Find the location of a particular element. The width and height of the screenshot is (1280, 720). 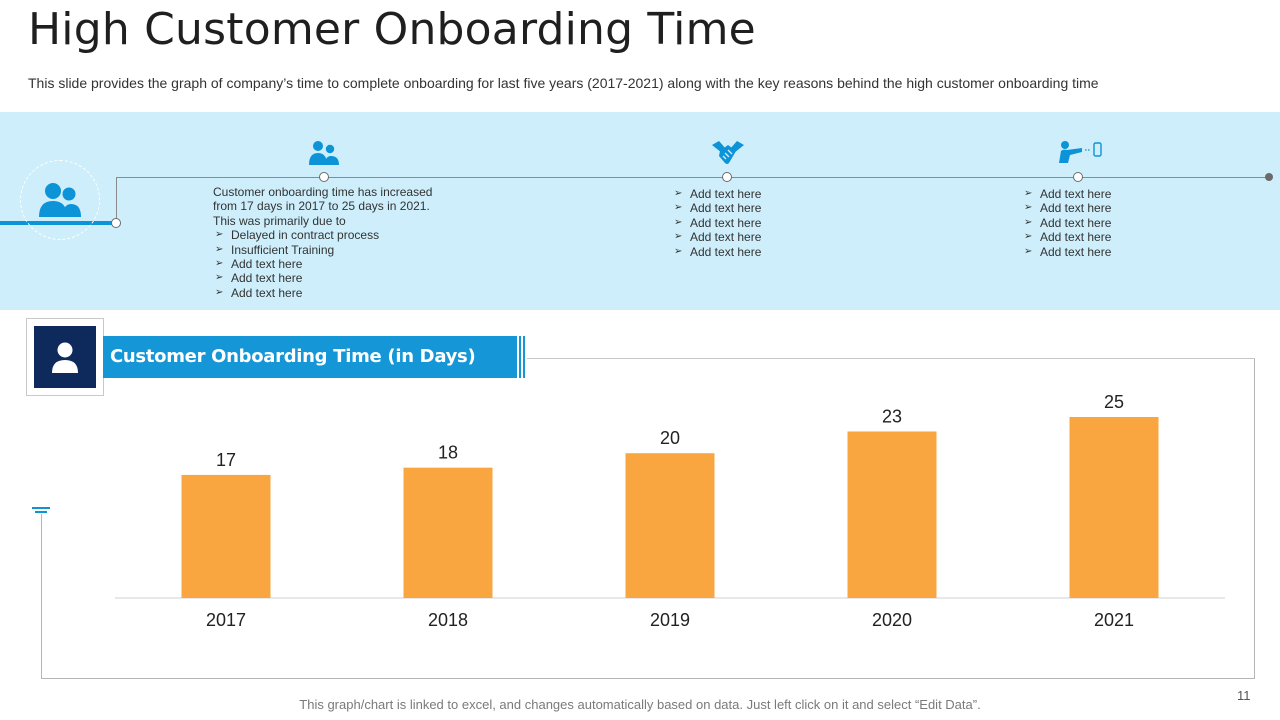

list-item: Insufficient Training is located at coordinates (333, 250).